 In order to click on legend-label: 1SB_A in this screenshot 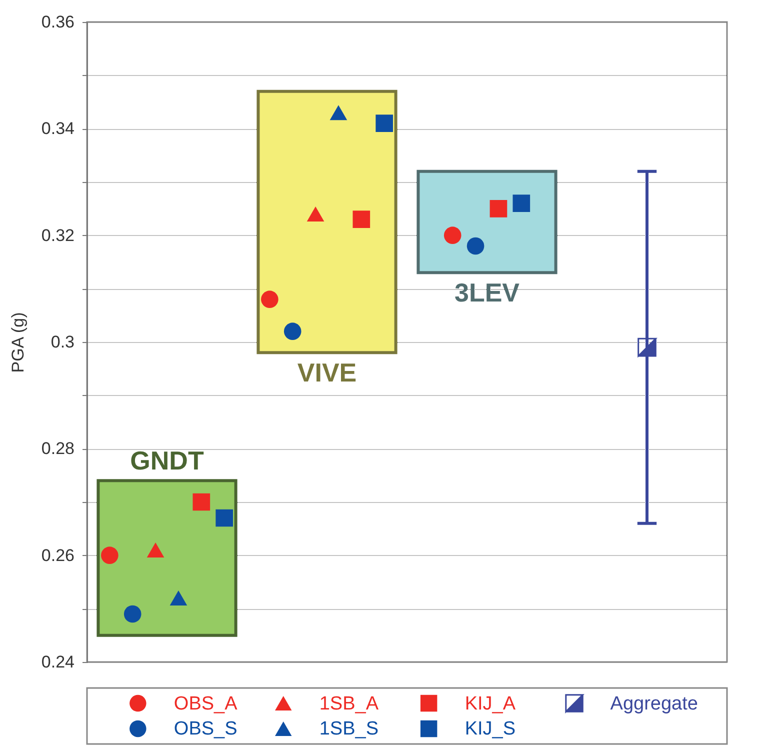, I will do `click(349, 703)`.